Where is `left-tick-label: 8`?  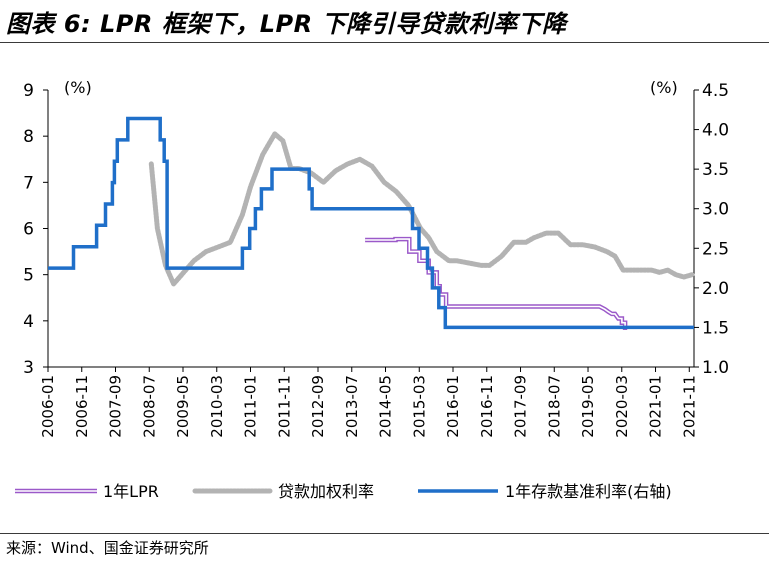
left-tick-label: 8 is located at coordinates (28, 137).